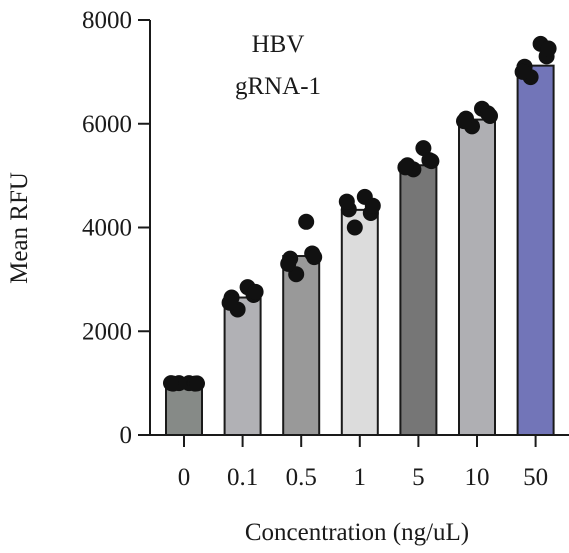 This screenshot has width=569, height=553. Describe the element at coordinates (360, 477) in the screenshot. I see `x-tick-label: 1` at that location.